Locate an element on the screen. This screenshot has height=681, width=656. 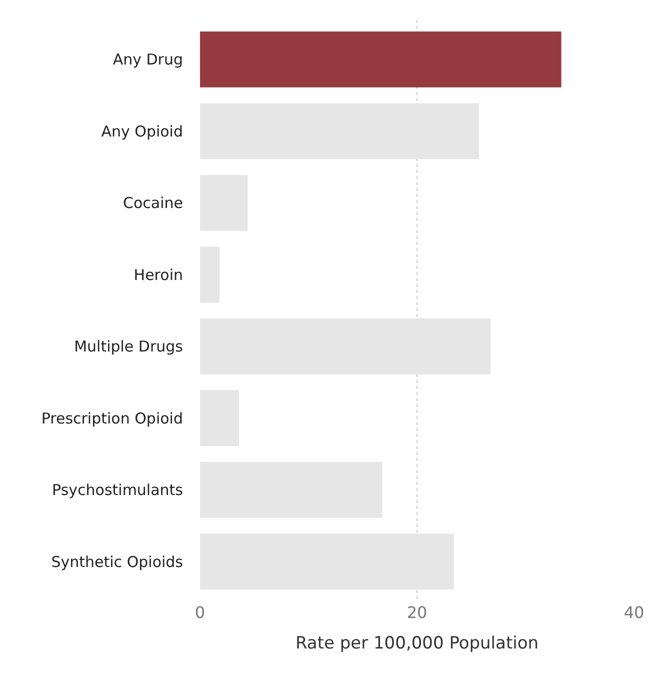
y-tick-label: Prescription Opioid is located at coordinates (112, 418).